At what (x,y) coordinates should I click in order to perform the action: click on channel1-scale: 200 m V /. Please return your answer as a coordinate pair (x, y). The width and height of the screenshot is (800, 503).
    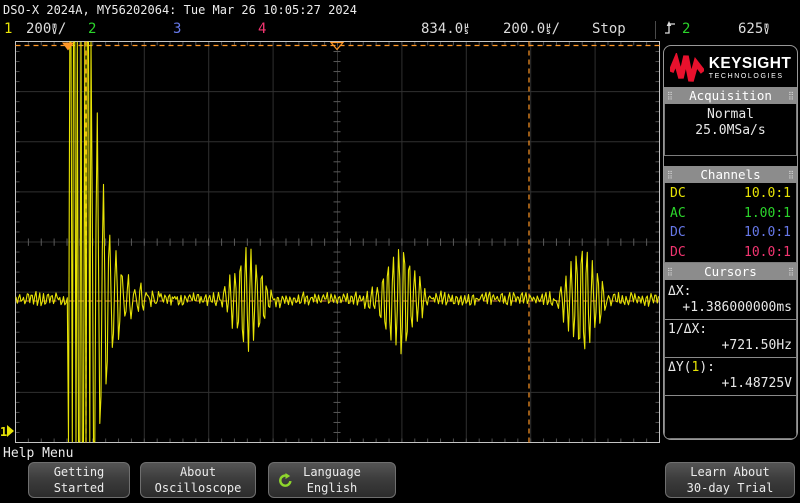
    Looking at the image, I should click on (46, 28).